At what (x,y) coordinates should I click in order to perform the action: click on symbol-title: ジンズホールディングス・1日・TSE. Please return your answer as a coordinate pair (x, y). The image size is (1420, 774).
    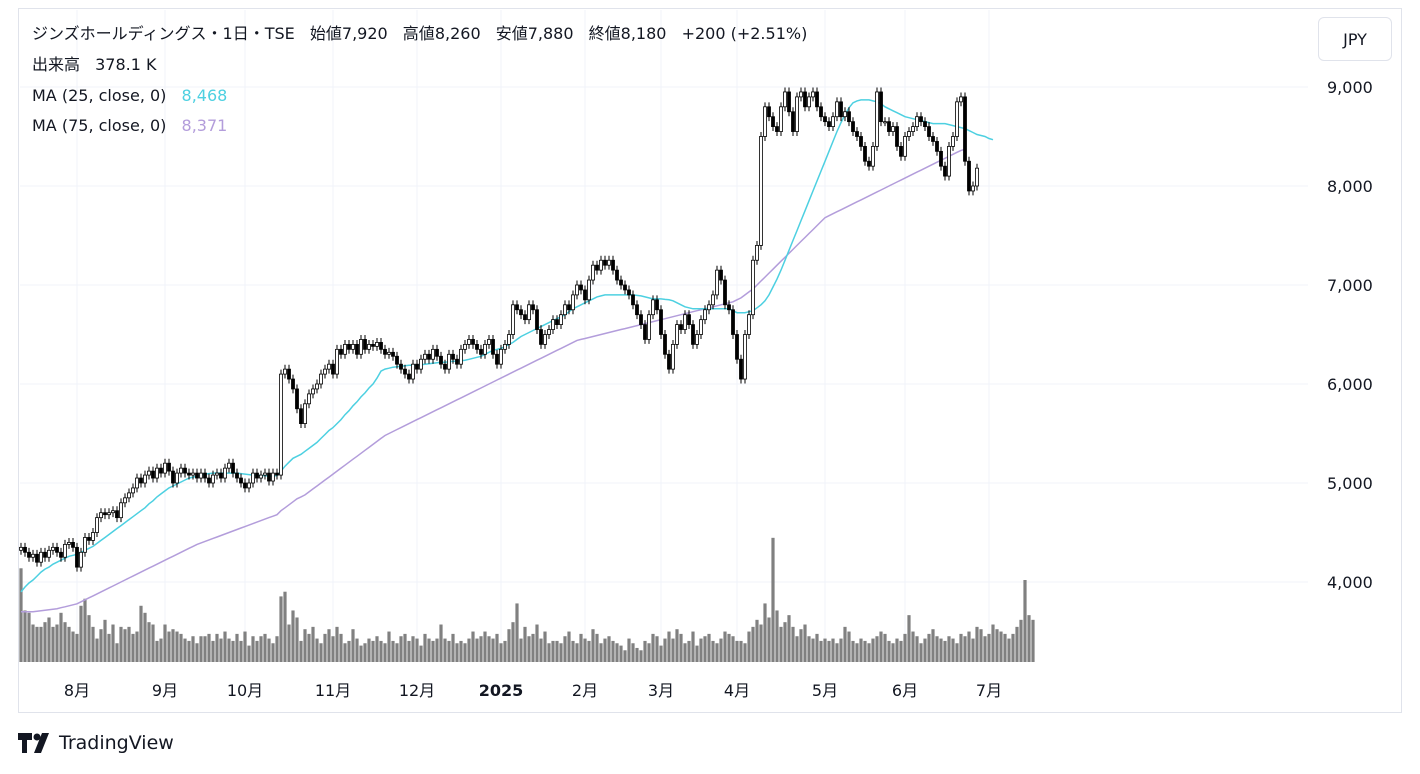
    Looking at the image, I should click on (163, 33).